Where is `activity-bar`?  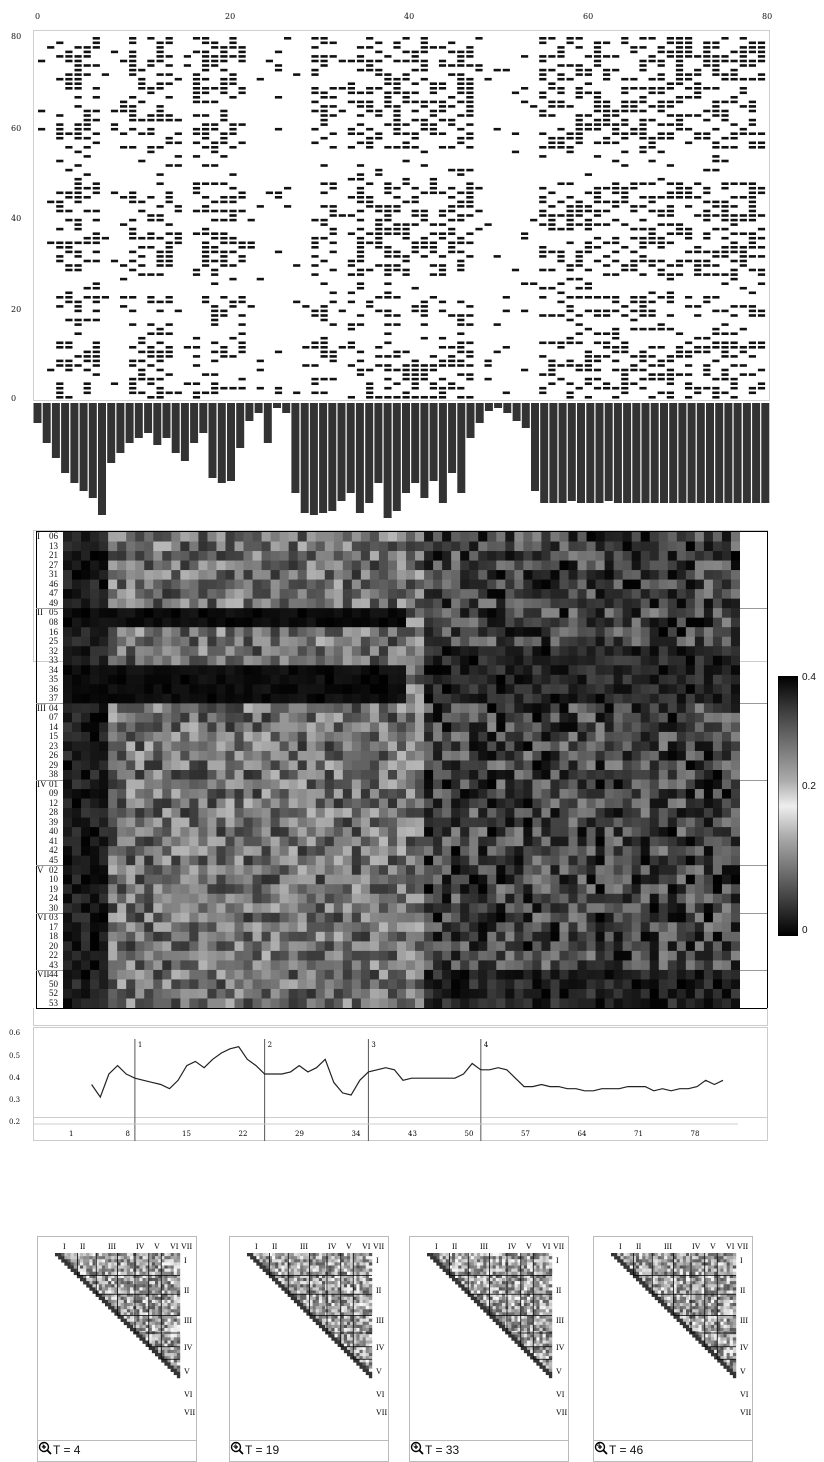
activity-bar is located at coordinates (138, 420).